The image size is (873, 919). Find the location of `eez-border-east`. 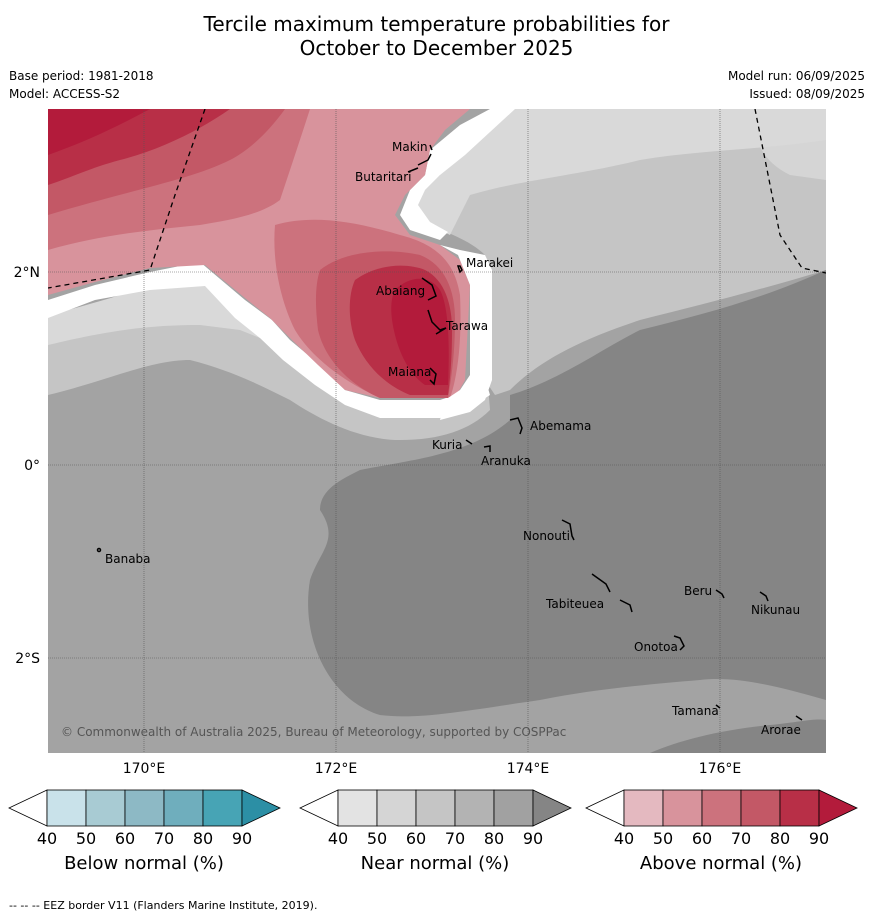

eez-border-east is located at coordinates (790, 191).